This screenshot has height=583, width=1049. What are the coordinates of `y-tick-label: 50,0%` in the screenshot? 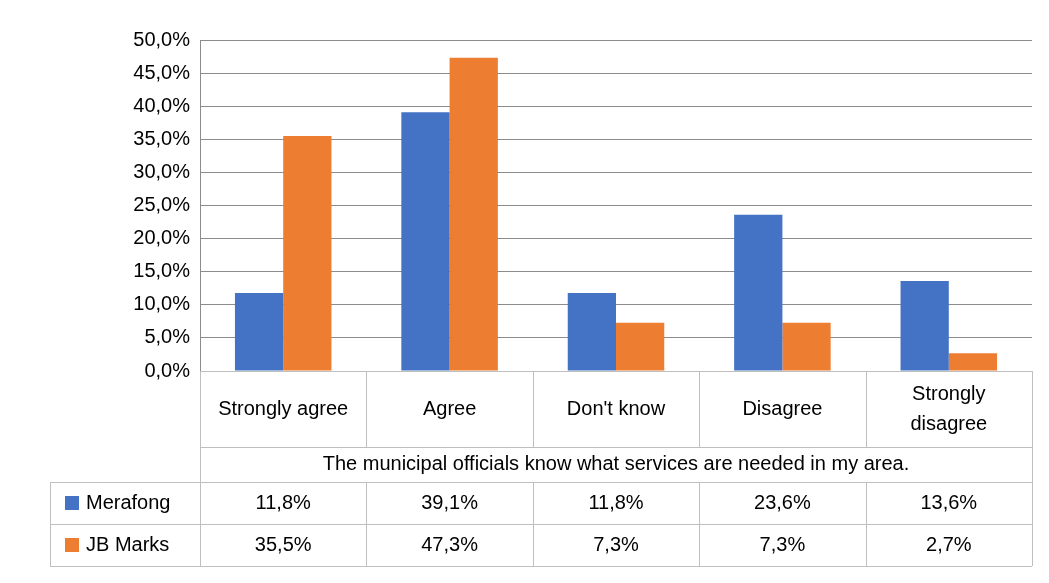 It's located at (162, 38).